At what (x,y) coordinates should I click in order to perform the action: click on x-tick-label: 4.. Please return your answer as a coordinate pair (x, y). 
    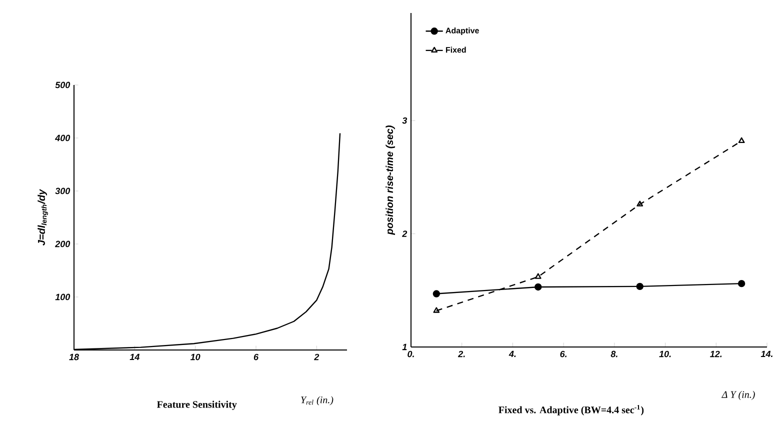
    Looking at the image, I should click on (512, 354).